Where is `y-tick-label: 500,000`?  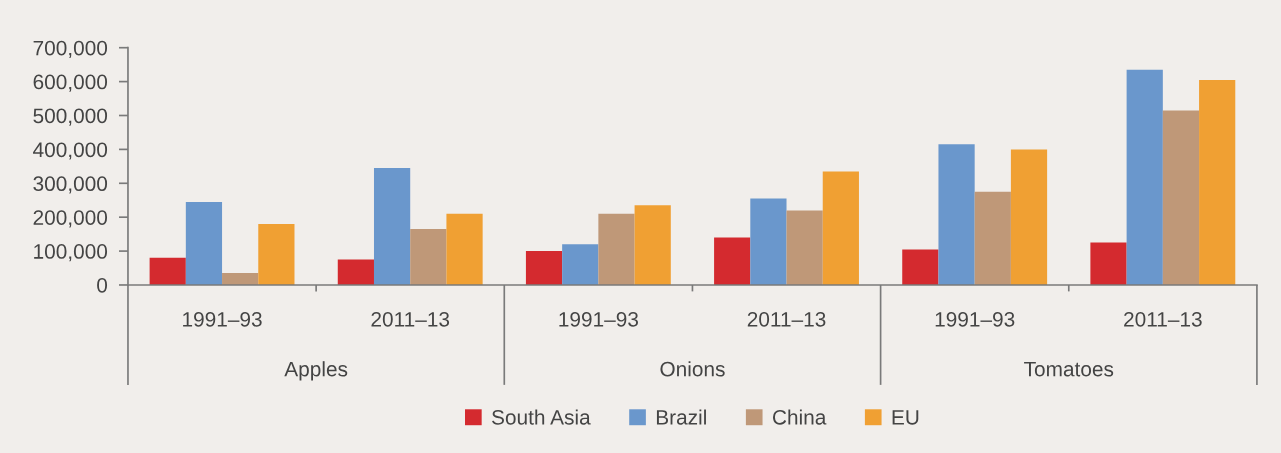
y-tick-label: 500,000 is located at coordinates (70, 117).